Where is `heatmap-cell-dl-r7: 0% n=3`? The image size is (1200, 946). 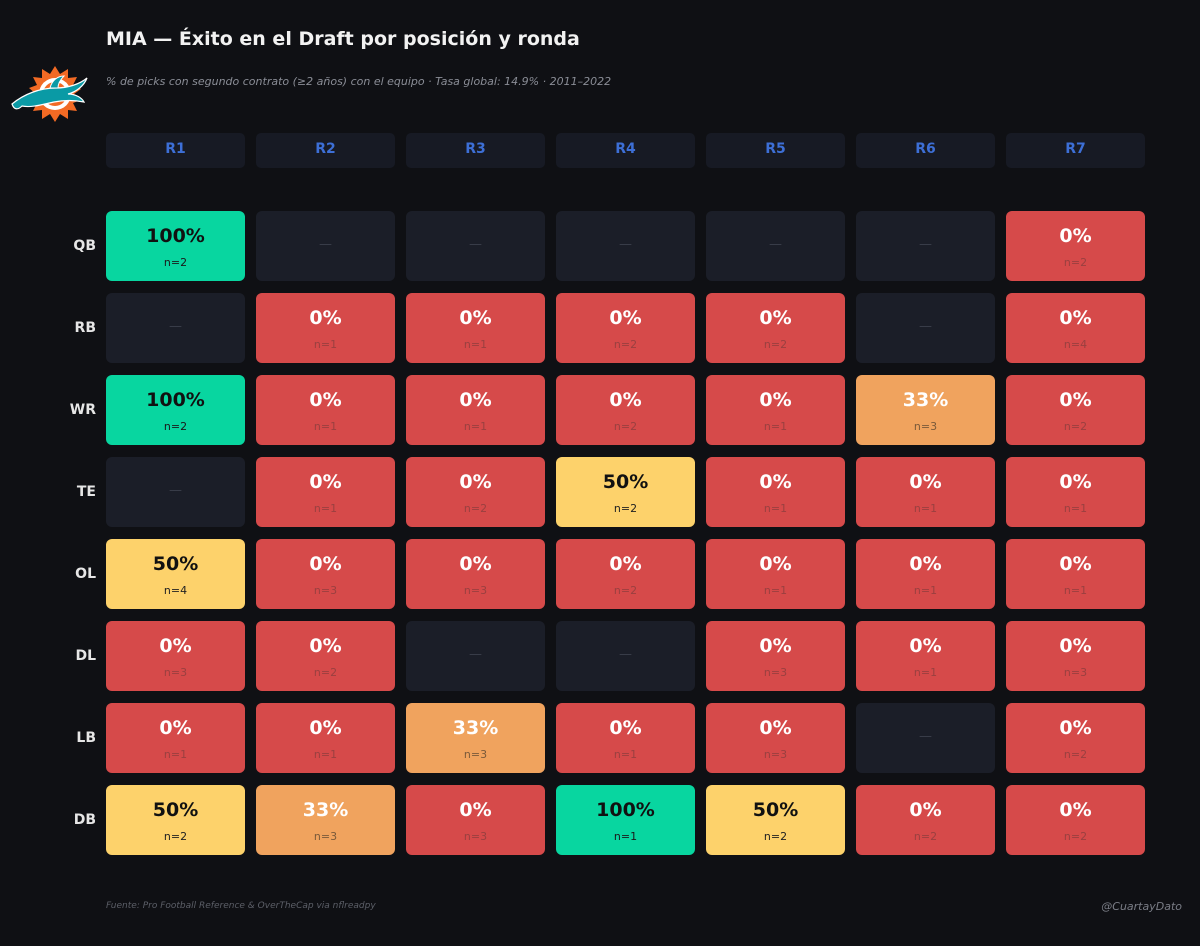
heatmap-cell-dl-r7: 0% n=3 is located at coordinates (1075, 656).